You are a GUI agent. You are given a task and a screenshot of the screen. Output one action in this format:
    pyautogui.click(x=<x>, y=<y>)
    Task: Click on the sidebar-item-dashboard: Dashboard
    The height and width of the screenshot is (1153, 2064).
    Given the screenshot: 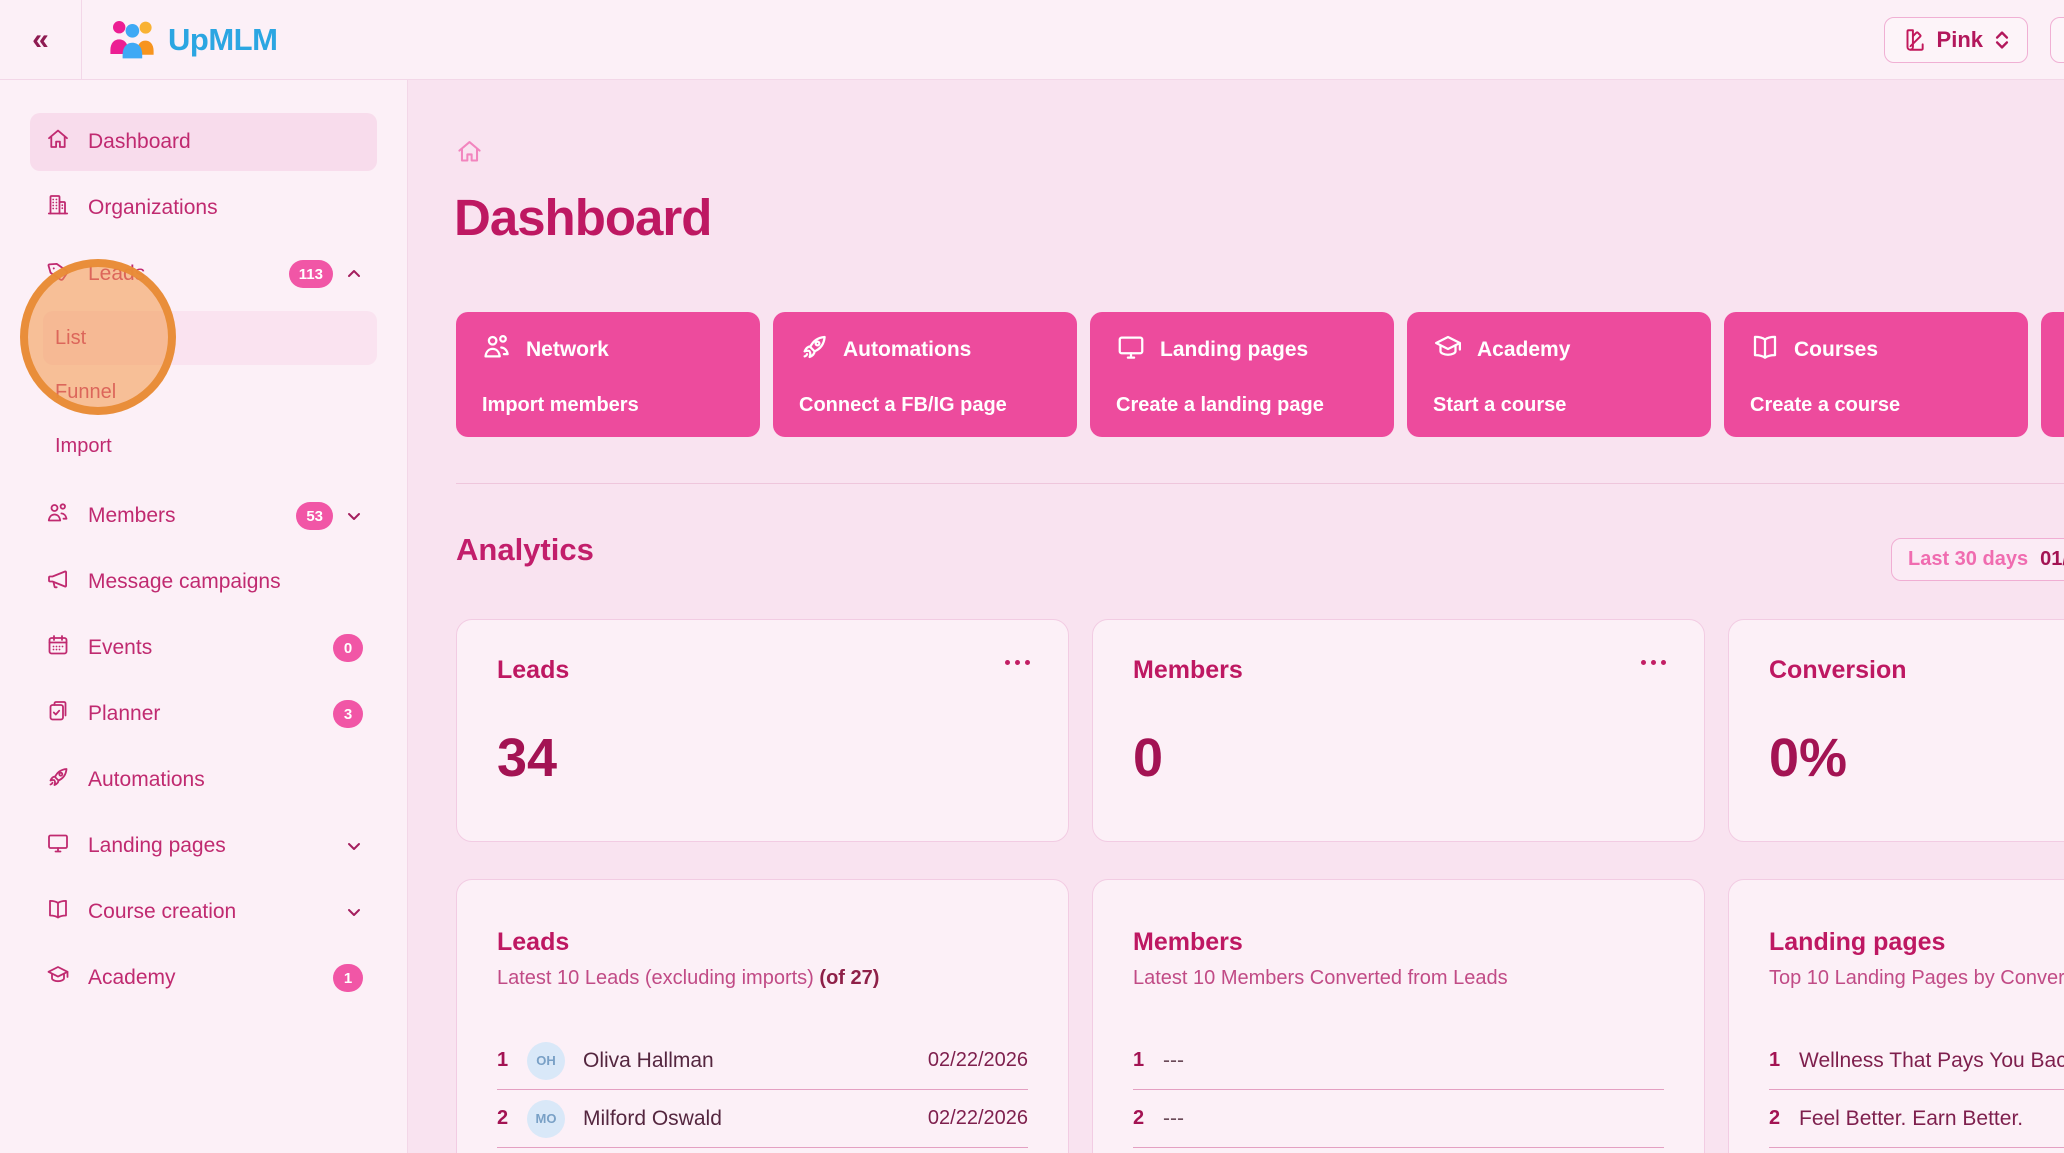 What is the action you would take?
    pyautogui.click(x=203, y=142)
    